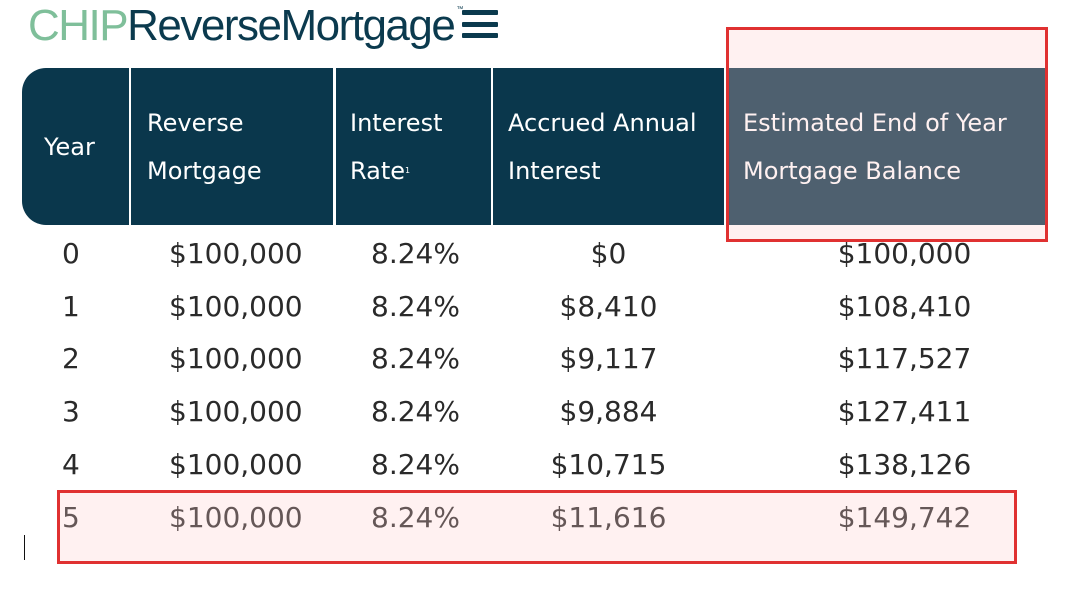 The height and width of the screenshot is (590, 1070). What do you see at coordinates (75, 146) in the screenshot?
I see `header-year: Year` at bounding box center [75, 146].